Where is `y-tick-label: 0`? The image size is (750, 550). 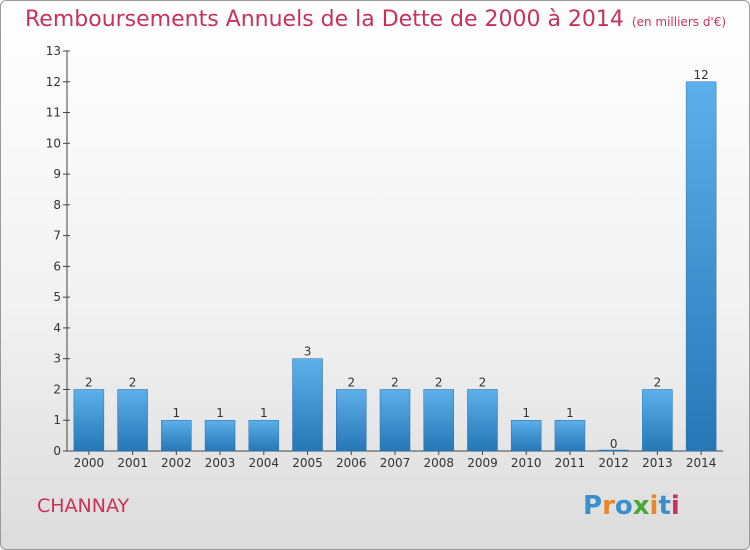 y-tick-label: 0 is located at coordinates (57, 451).